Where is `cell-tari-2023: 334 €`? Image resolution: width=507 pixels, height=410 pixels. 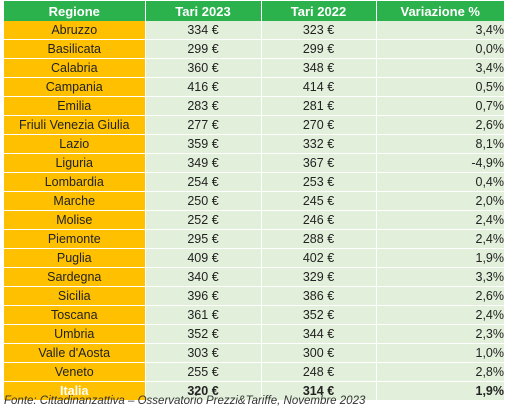 cell-tari-2023: 334 € is located at coordinates (203, 30).